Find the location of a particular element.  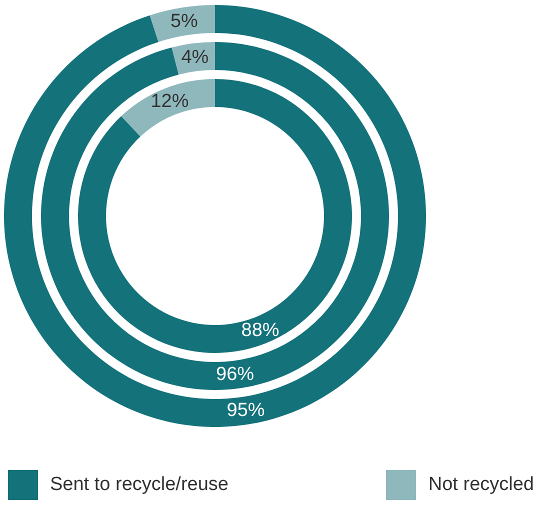

data-label: 4% is located at coordinates (195, 57).